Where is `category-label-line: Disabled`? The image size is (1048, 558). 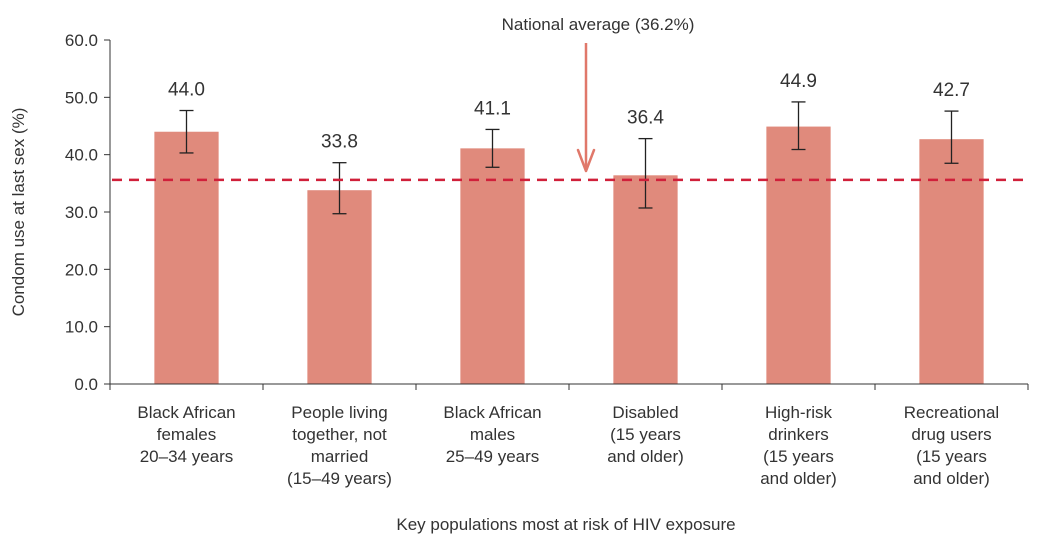 category-label-line: Disabled is located at coordinates (645, 412).